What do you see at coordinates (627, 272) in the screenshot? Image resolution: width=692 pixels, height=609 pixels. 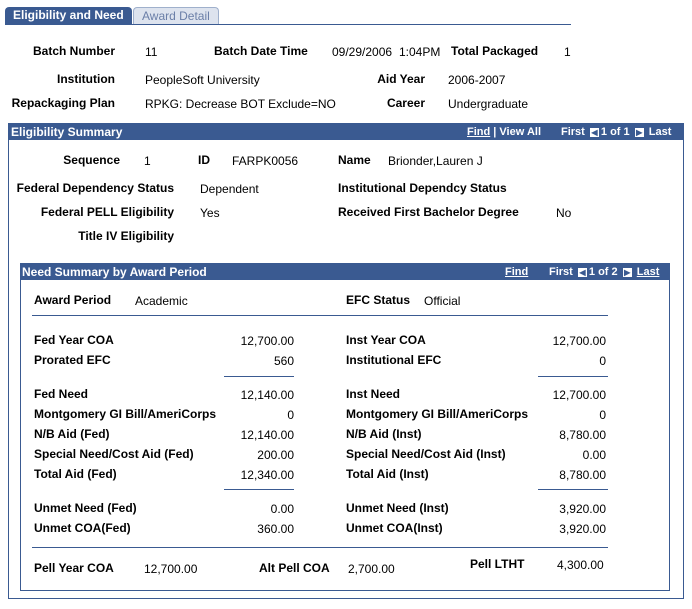 I see `need-next-arrow-icon: ▶` at bounding box center [627, 272].